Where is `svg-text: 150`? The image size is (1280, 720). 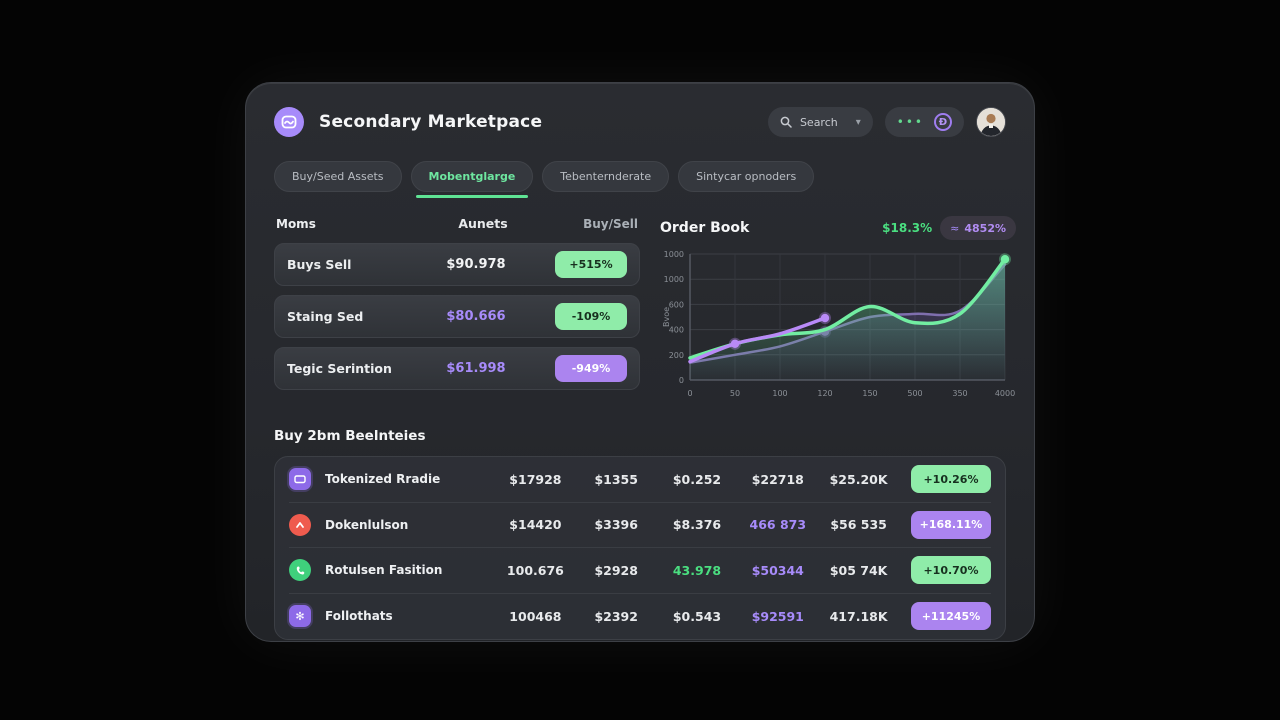 svg-text: 150 is located at coordinates (869, 393).